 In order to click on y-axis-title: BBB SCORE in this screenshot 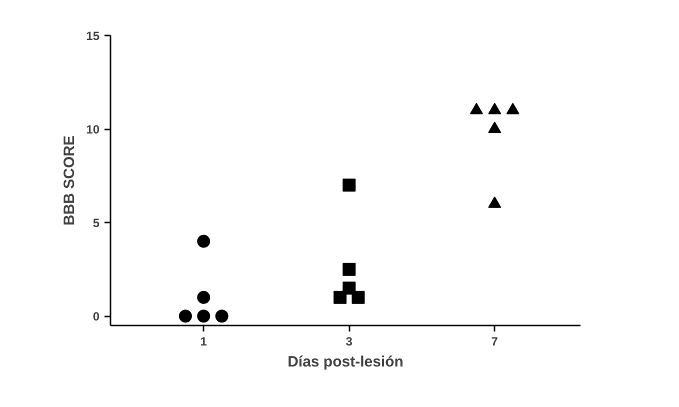, I will do `click(69, 180)`.